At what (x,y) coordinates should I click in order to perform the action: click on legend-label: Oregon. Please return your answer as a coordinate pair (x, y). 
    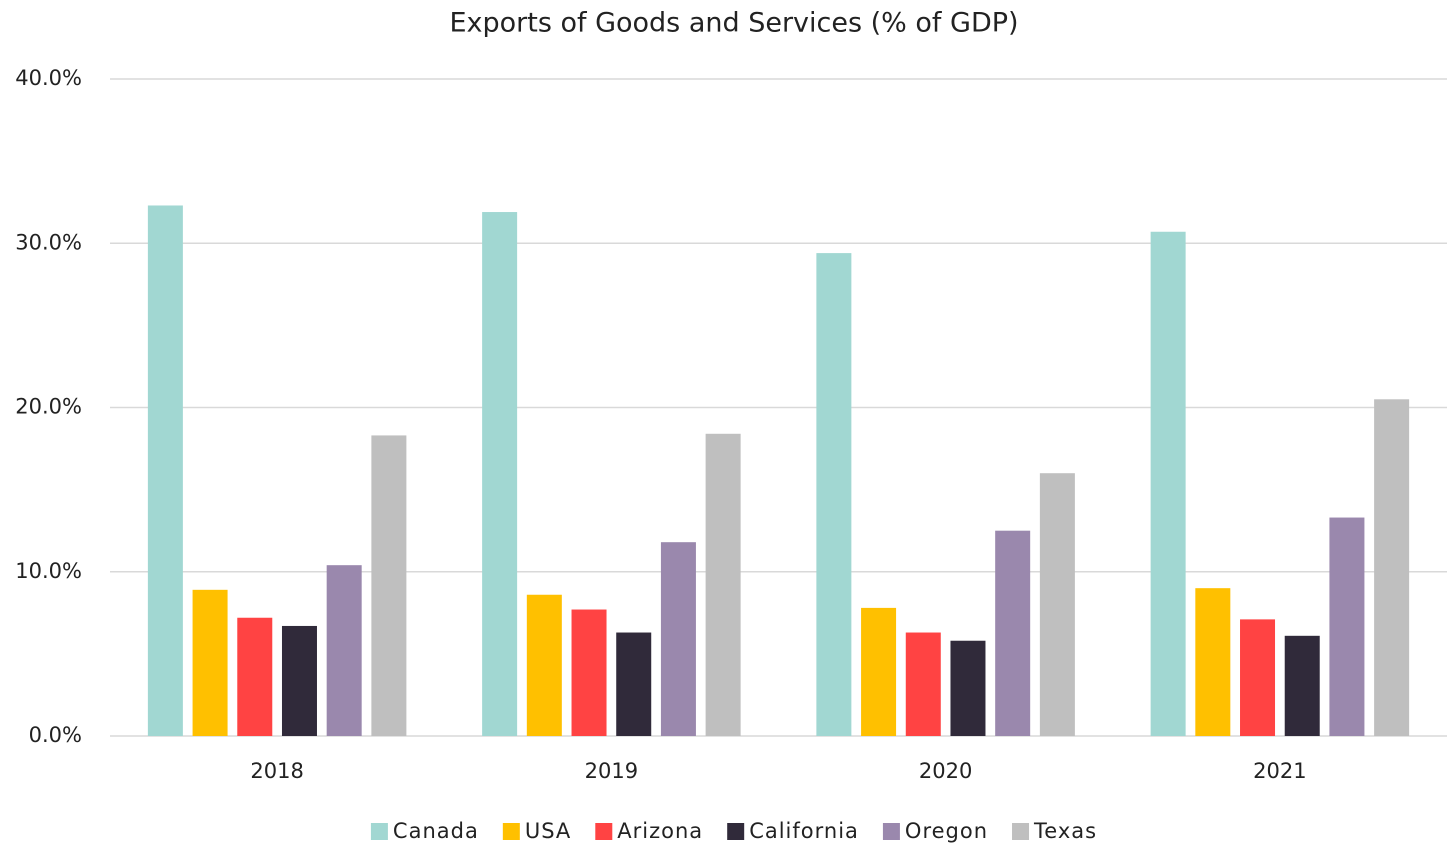
    Looking at the image, I should click on (946, 831).